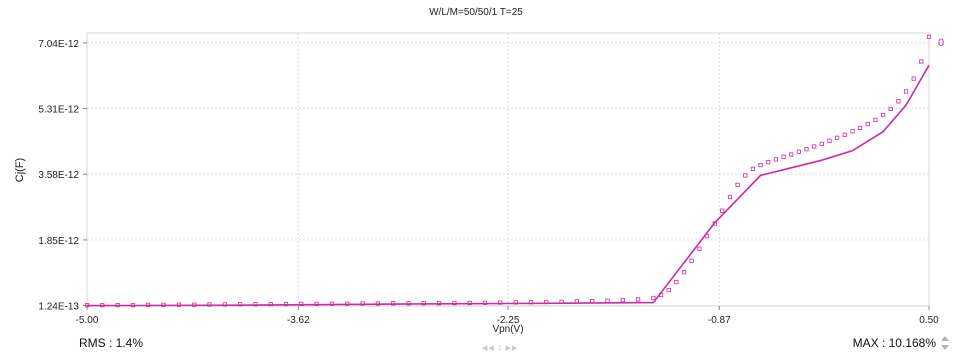  What do you see at coordinates (476, 12) in the screenshot?
I see `chart-title: W/L/M=50/50/1 T=25` at bounding box center [476, 12].